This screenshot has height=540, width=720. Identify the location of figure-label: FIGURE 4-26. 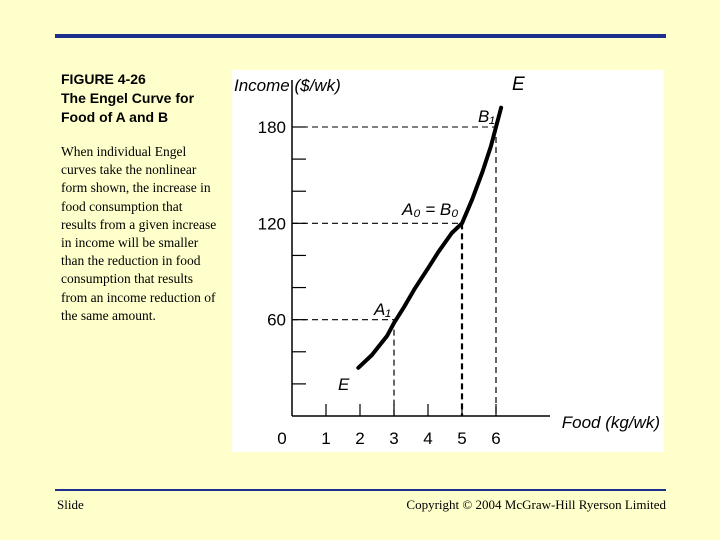
(103, 79).